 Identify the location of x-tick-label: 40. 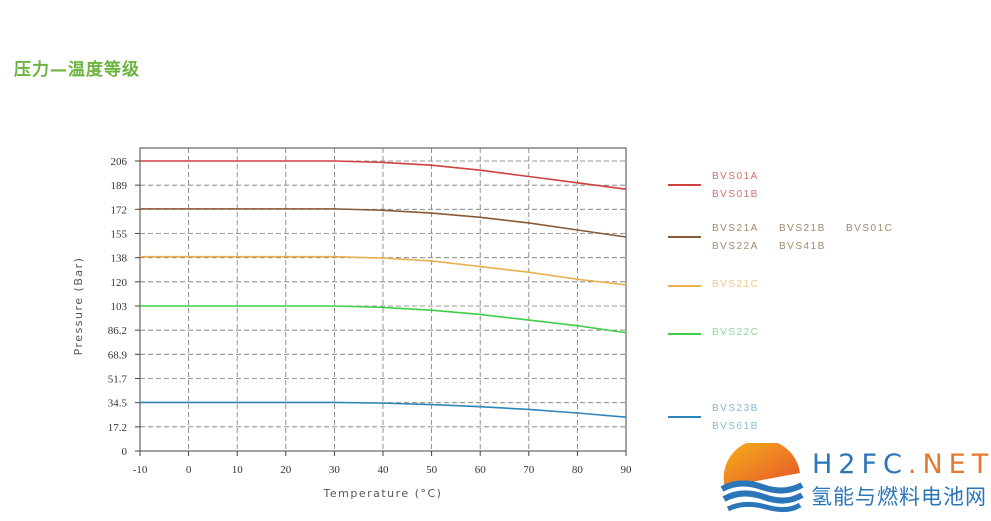
(384, 470).